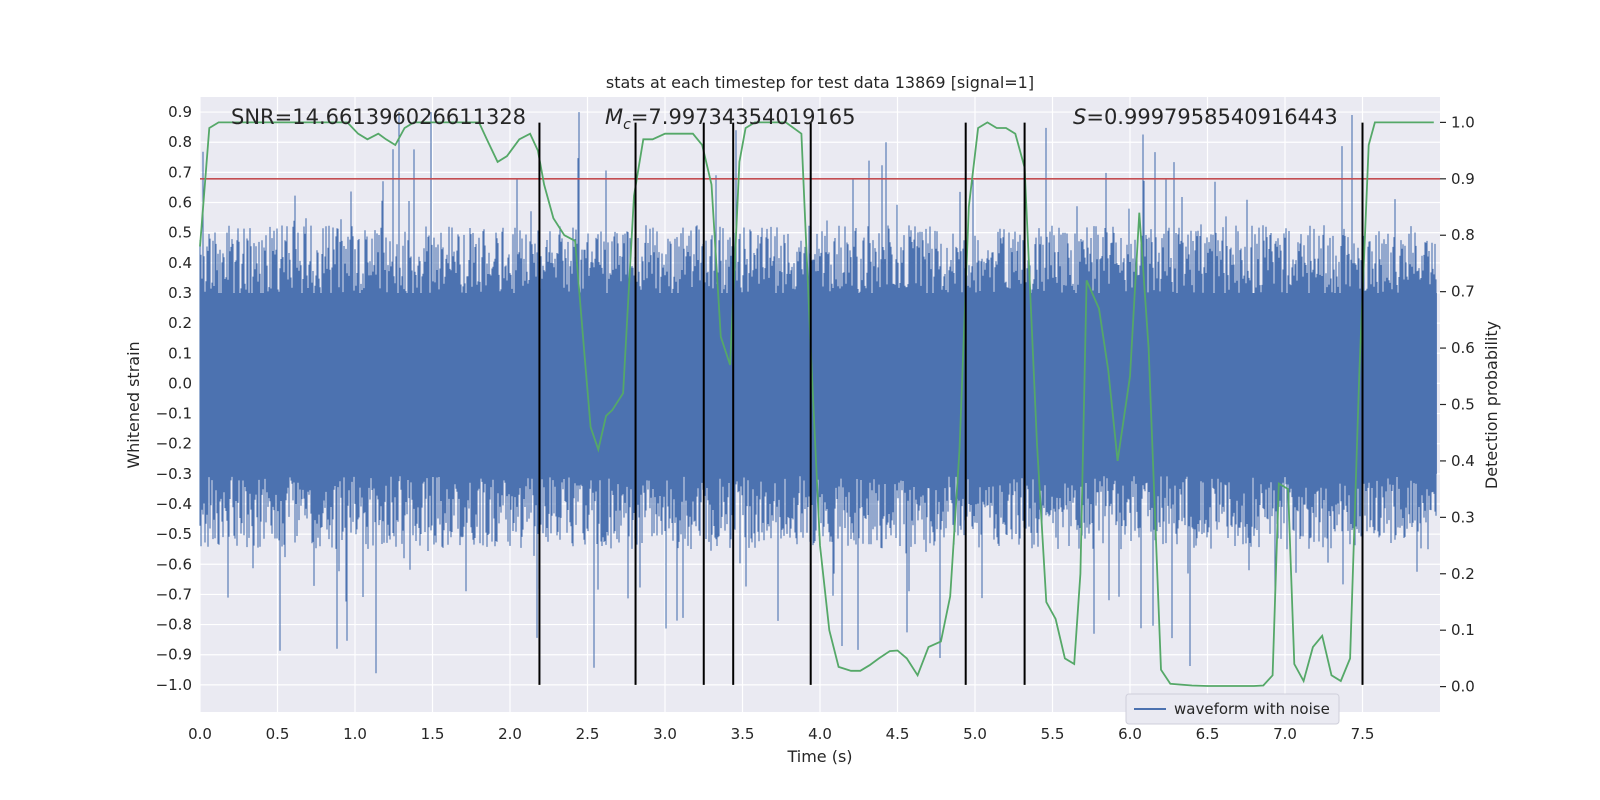  What do you see at coordinates (174, 414) in the screenshot?
I see `y-tick-label: −0.1` at bounding box center [174, 414].